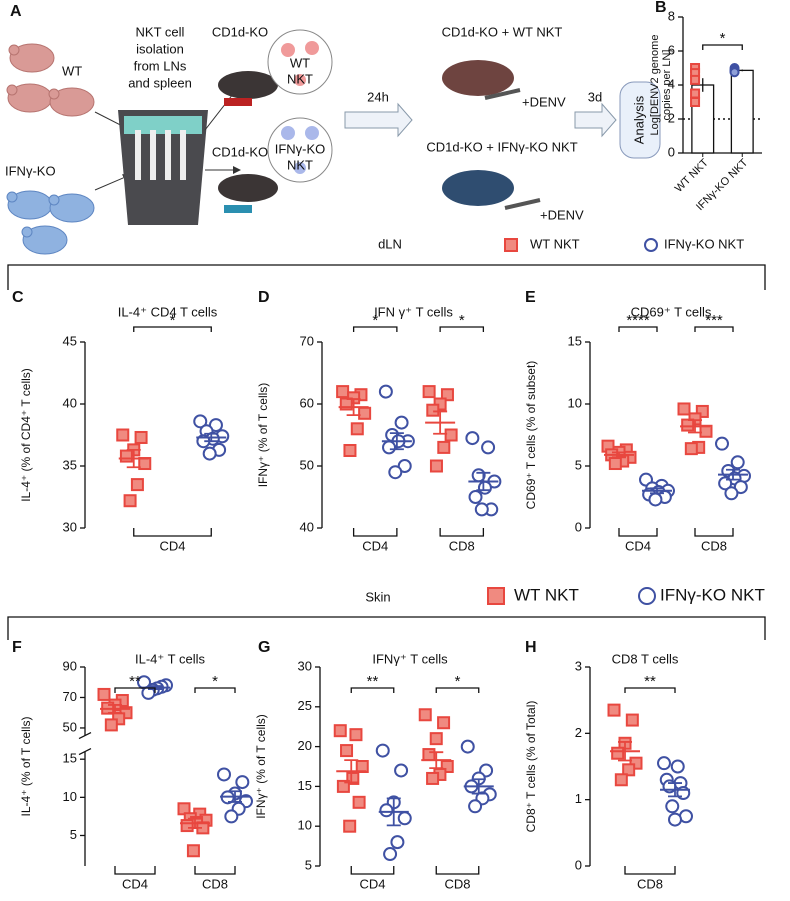 The width and height of the screenshot is (790, 901). What do you see at coordinates (26, 767) in the screenshot?
I see `y-axis-label: IL-4⁺ (% of T cells)` at bounding box center [26, 767].